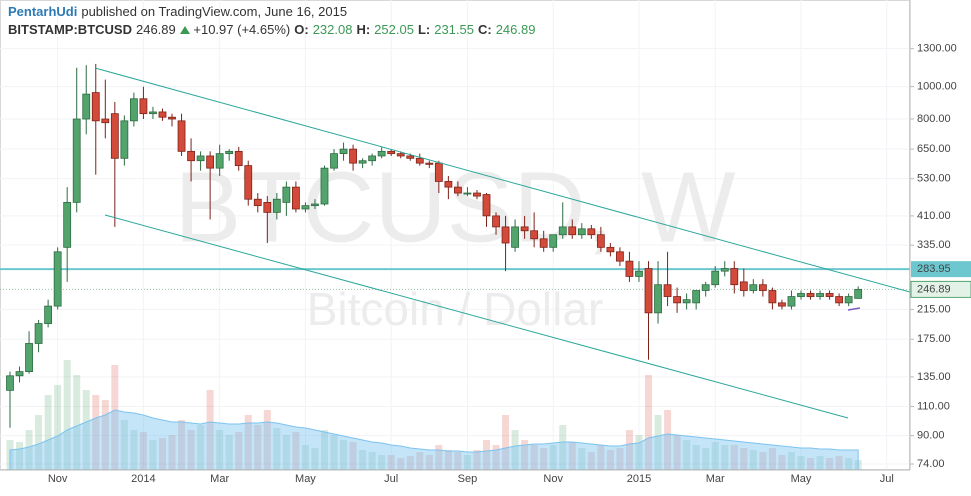 This screenshot has width=971, height=496. Describe the element at coordinates (937, 87) in the screenshot. I see `y-tick-label: 1000.00` at that location.